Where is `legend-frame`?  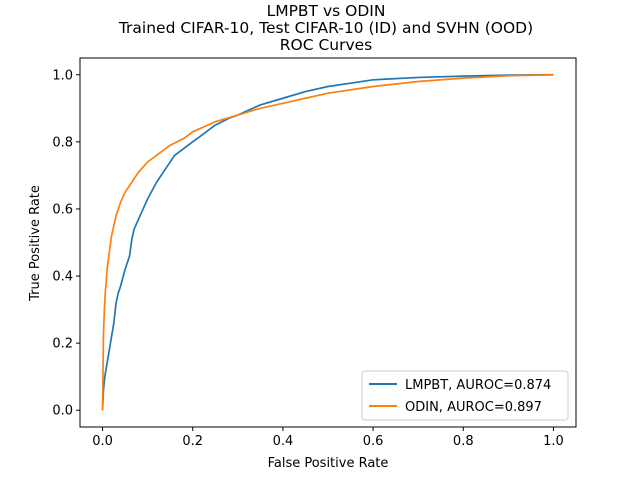
legend-frame is located at coordinates (465, 395).